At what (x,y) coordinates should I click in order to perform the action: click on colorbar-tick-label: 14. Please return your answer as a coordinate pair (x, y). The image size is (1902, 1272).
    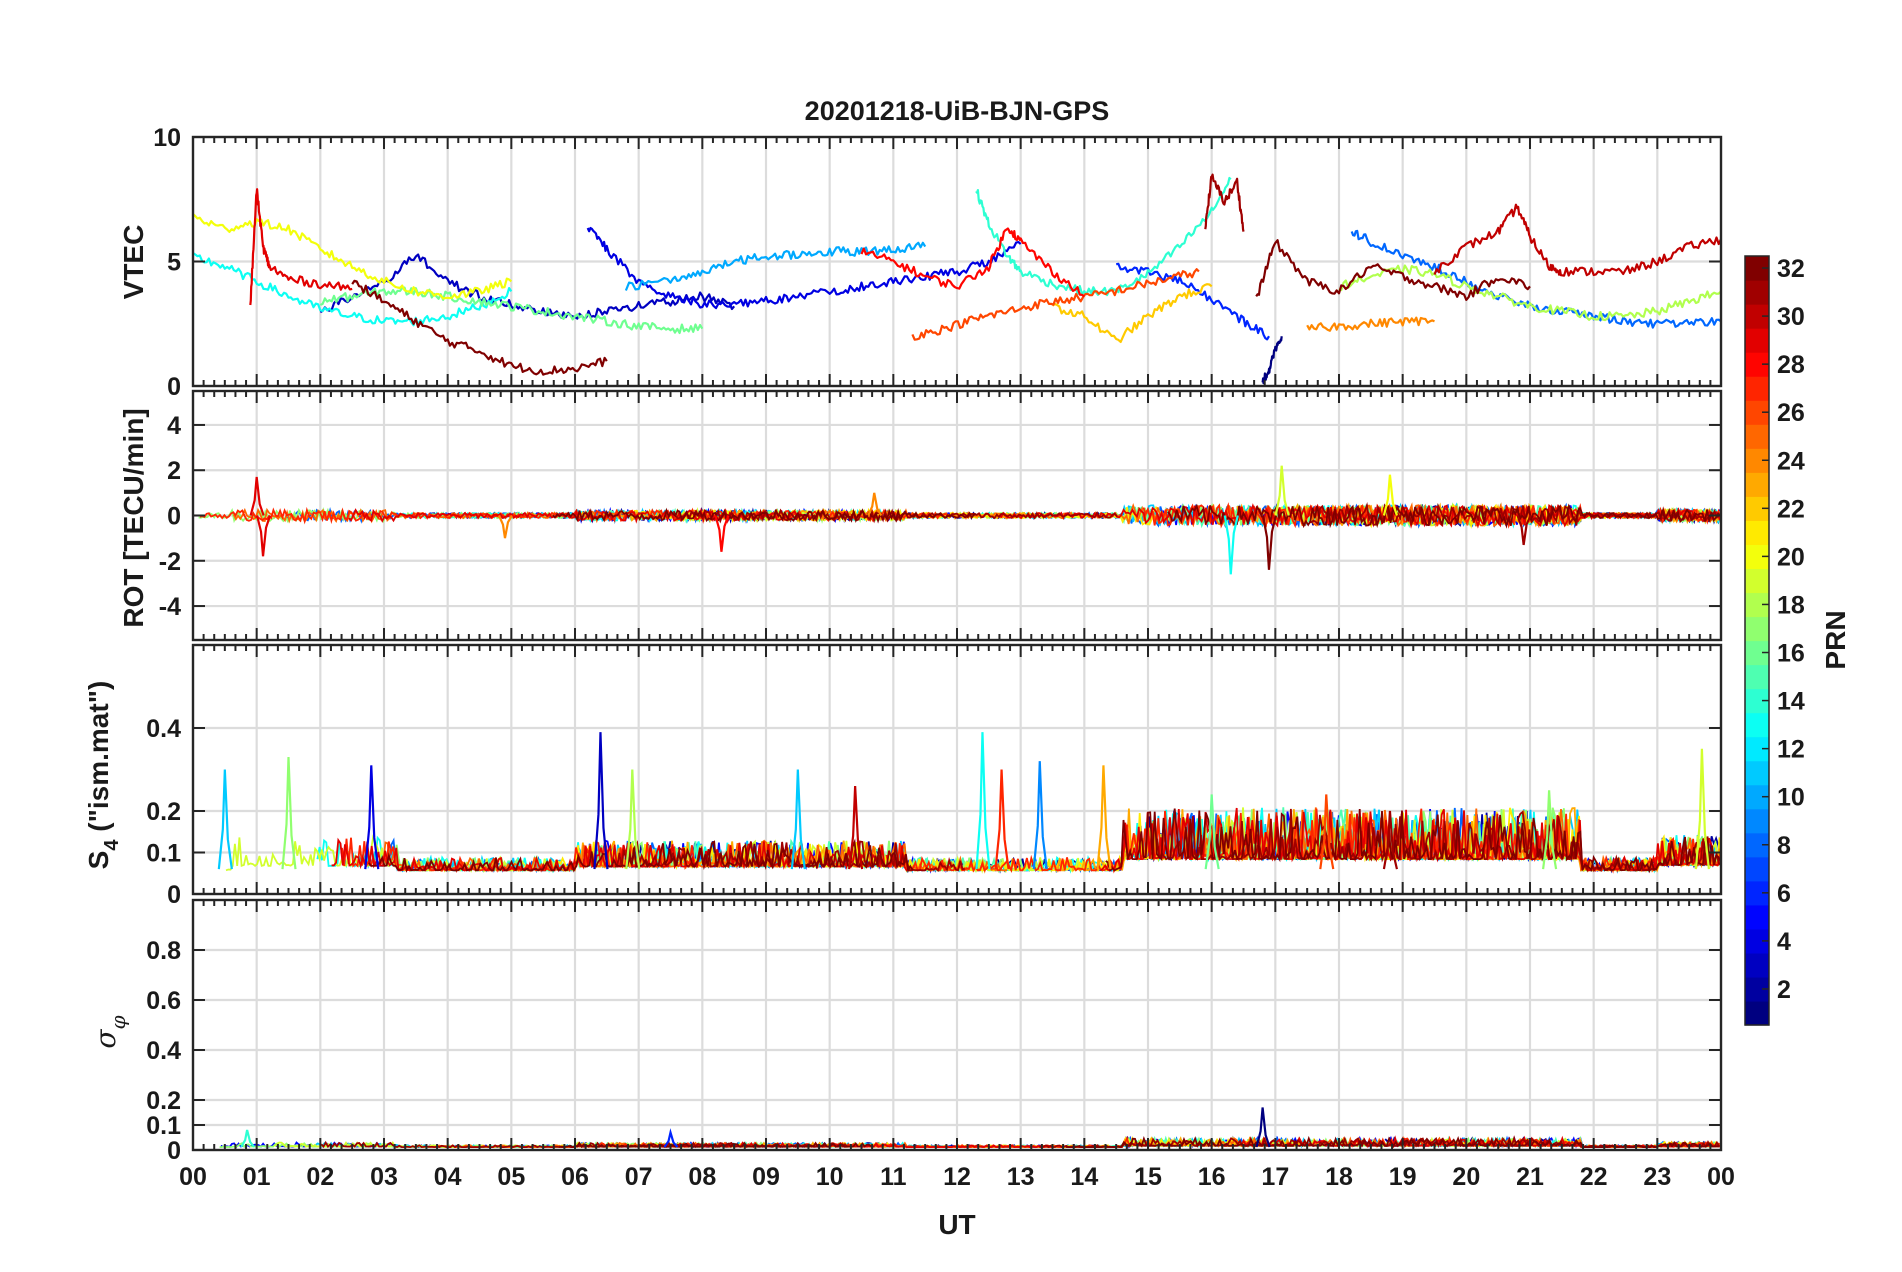
    Looking at the image, I should click on (1791, 702).